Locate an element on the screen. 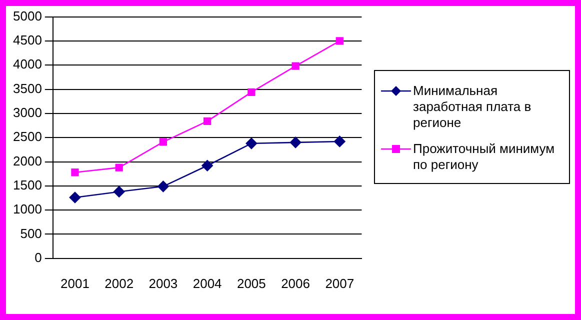 The height and width of the screenshot is (320, 581). y-tick-label: 5000 is located at coordinates (27, 16).